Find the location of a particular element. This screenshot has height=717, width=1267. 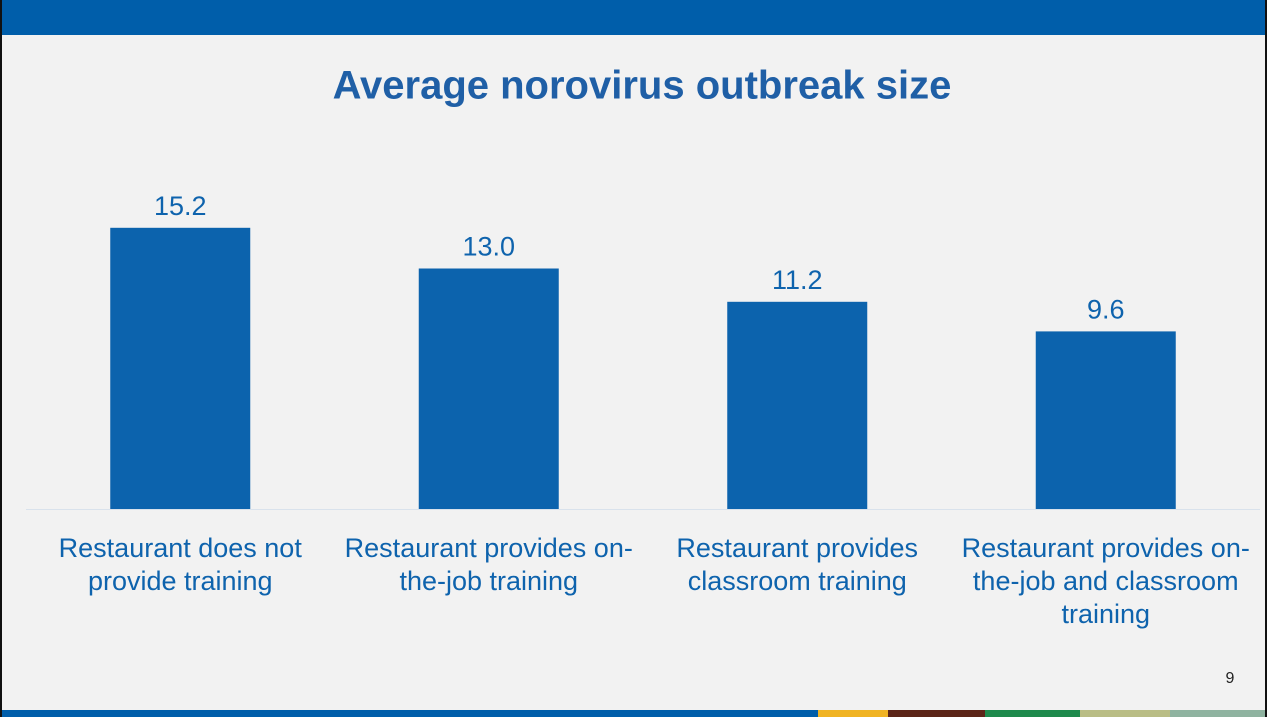

x-tick-label: Restaurant does not provide training is located at coordinates (180, 564).